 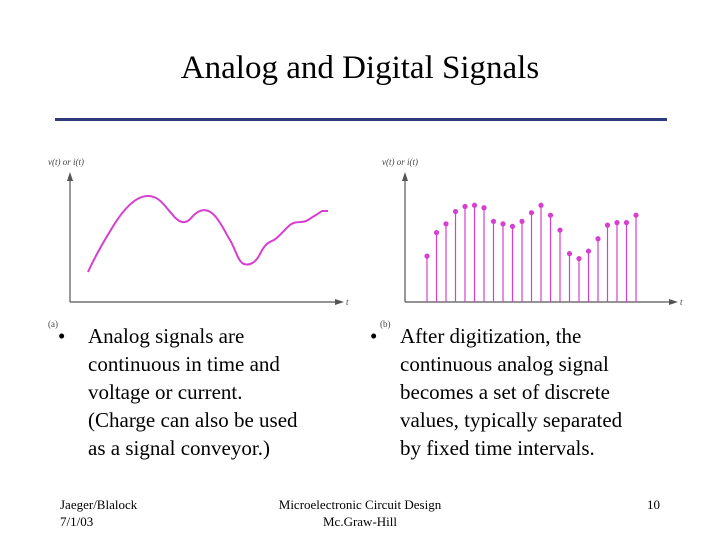 I want to click on analog-signal-figure: v(t) or i(t) t, so click(x=198, y=232).